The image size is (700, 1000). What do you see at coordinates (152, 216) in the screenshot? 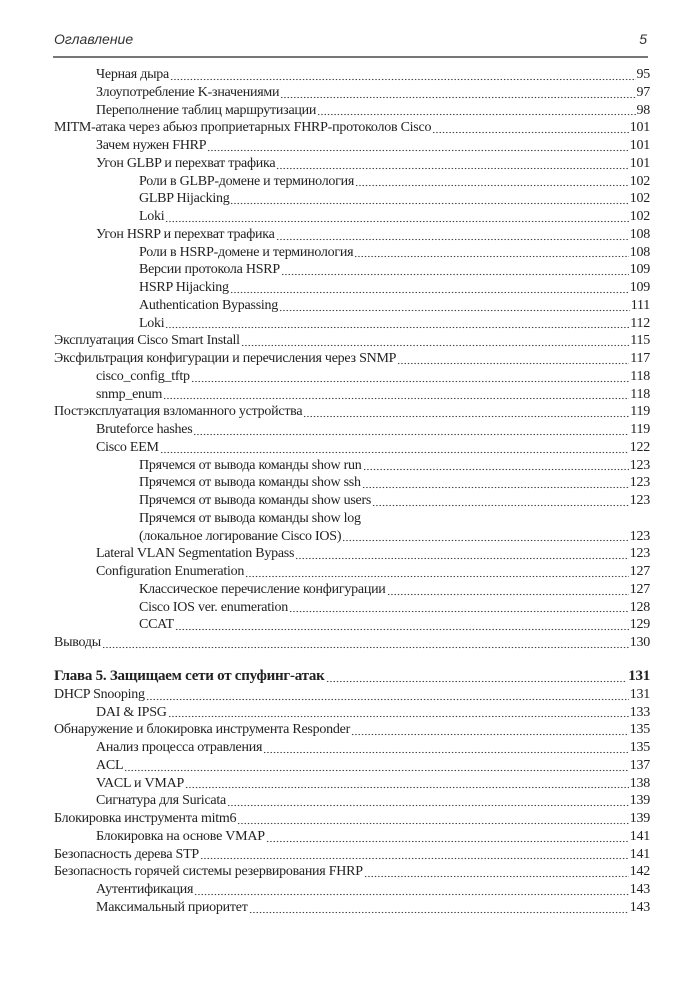
I see `toc-entry-title: Loki` at bounding box center [152, 216].